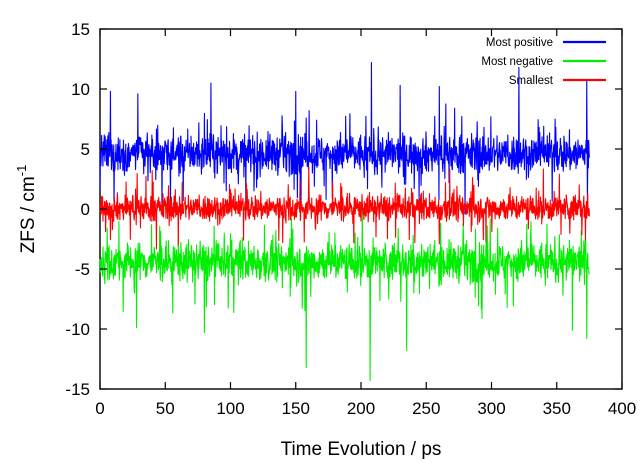 The width and height of the screenshot is (641, 463). I want to click on y-axis-title: ZFS / cm-1, so click(26, 209).